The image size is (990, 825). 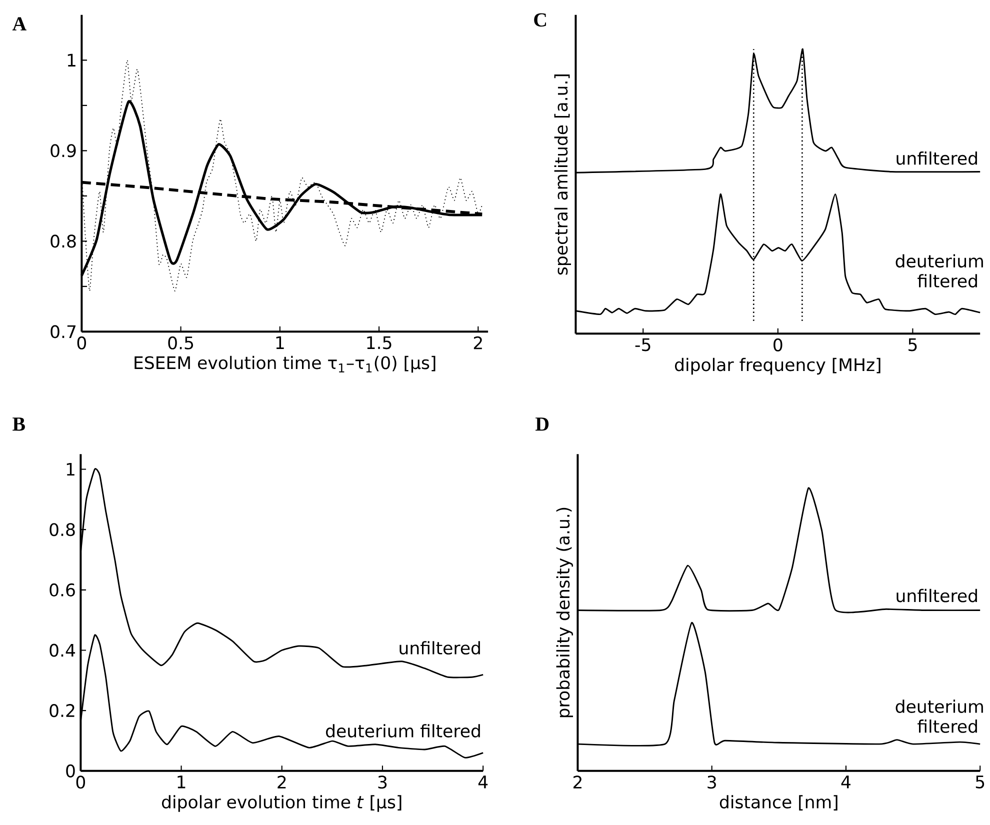 What do you see at coordinates (285, 364) in the screenshot?
I see `x-axis-title: ESEEM evolution time τ$_{1}$–τ$_{1}$(0) [μs]` at bounding box center [285, 364].